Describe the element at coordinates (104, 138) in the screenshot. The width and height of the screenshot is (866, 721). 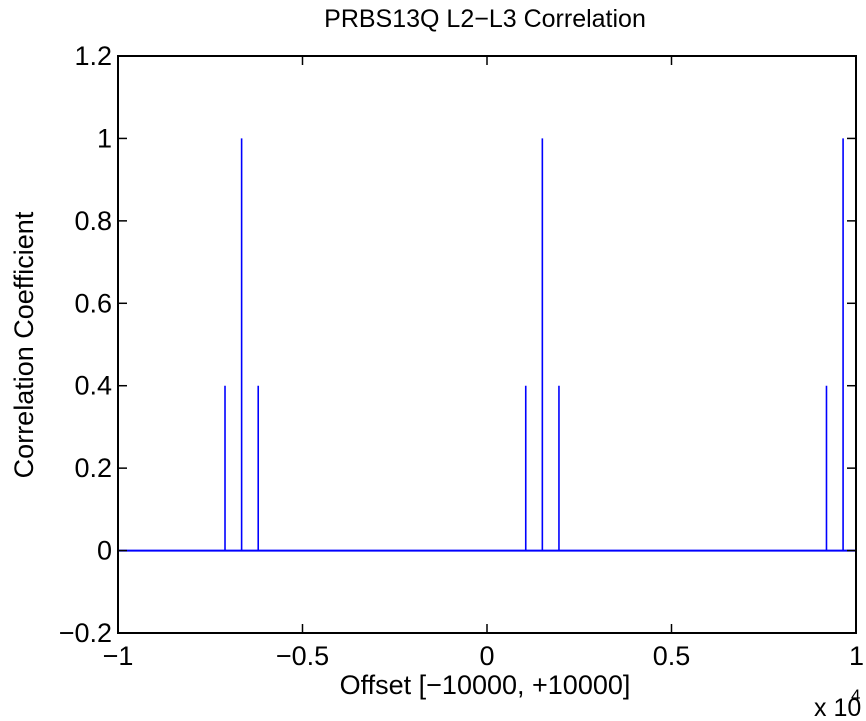
I see `y-tick-label-6: 1` at that location.